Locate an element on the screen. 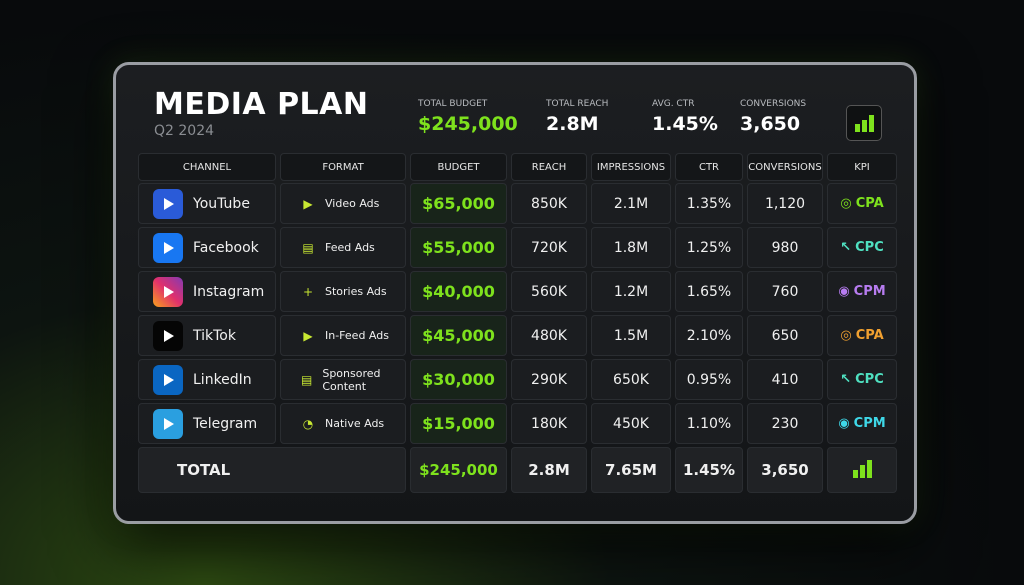 The width and height of the screenshot is (1024, 585). format-name: In-Feed Ads is located at coordinates (357, 335).